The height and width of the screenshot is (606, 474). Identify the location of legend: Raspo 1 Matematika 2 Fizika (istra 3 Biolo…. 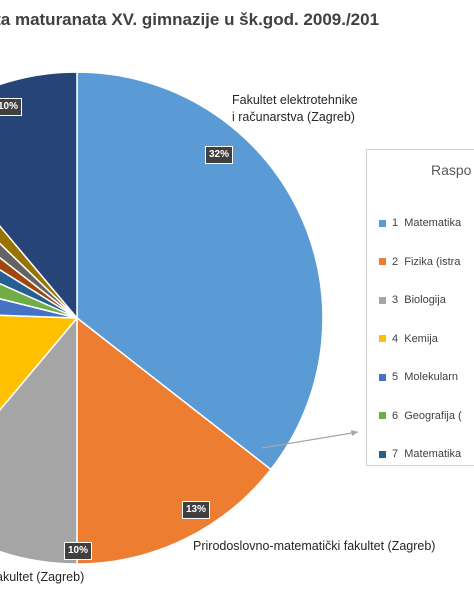
(420, 307).